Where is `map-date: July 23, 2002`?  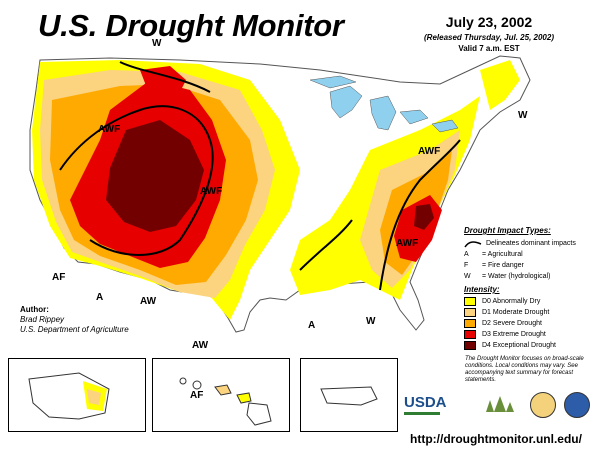 map-date: July 23, 2002 is located at coordinates (489, 22).